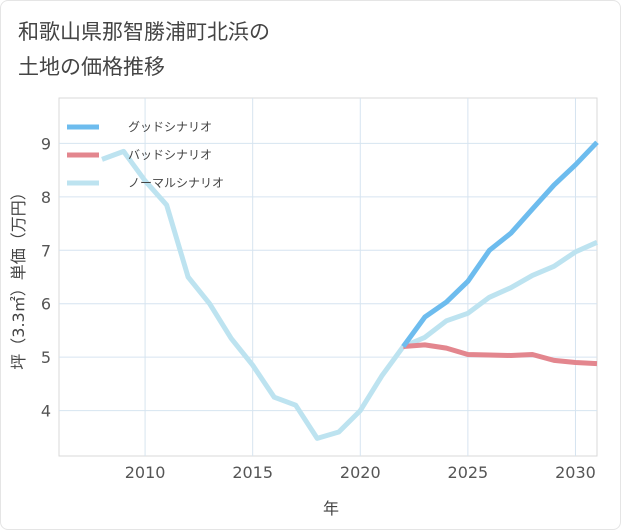 This screenshot has width=621, height=530. What do you see at coordinates (170, 127) in the screenshot?
I see `legend-label-0: グッドシナリオ` at bounding box center [170, 127].